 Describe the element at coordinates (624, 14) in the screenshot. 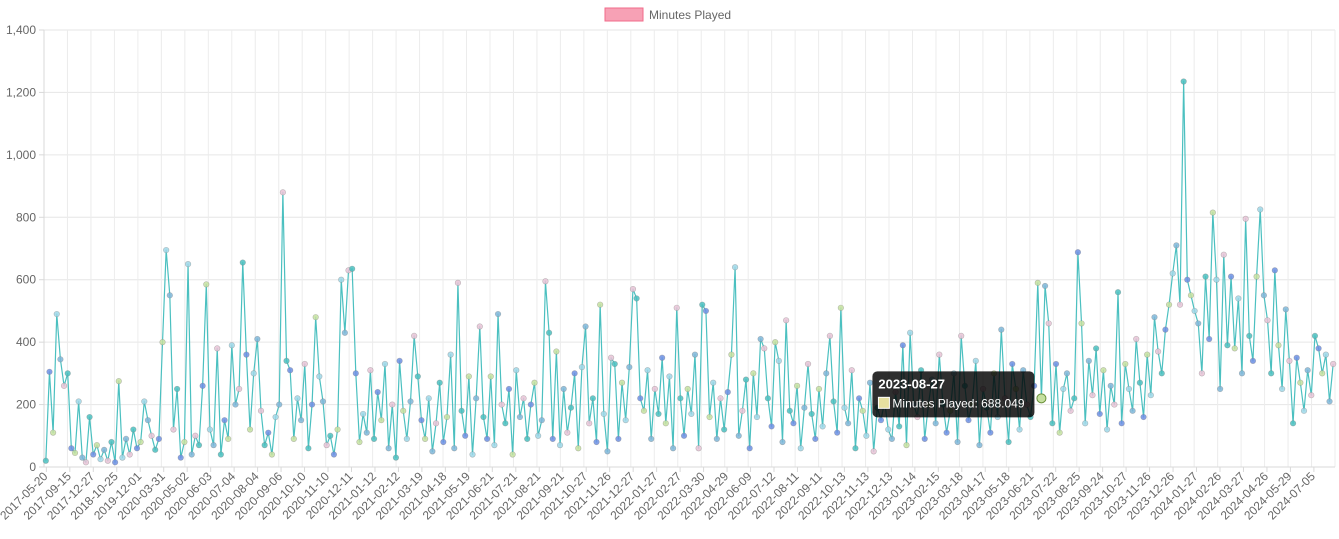

I see `legend-color-box` at that location.